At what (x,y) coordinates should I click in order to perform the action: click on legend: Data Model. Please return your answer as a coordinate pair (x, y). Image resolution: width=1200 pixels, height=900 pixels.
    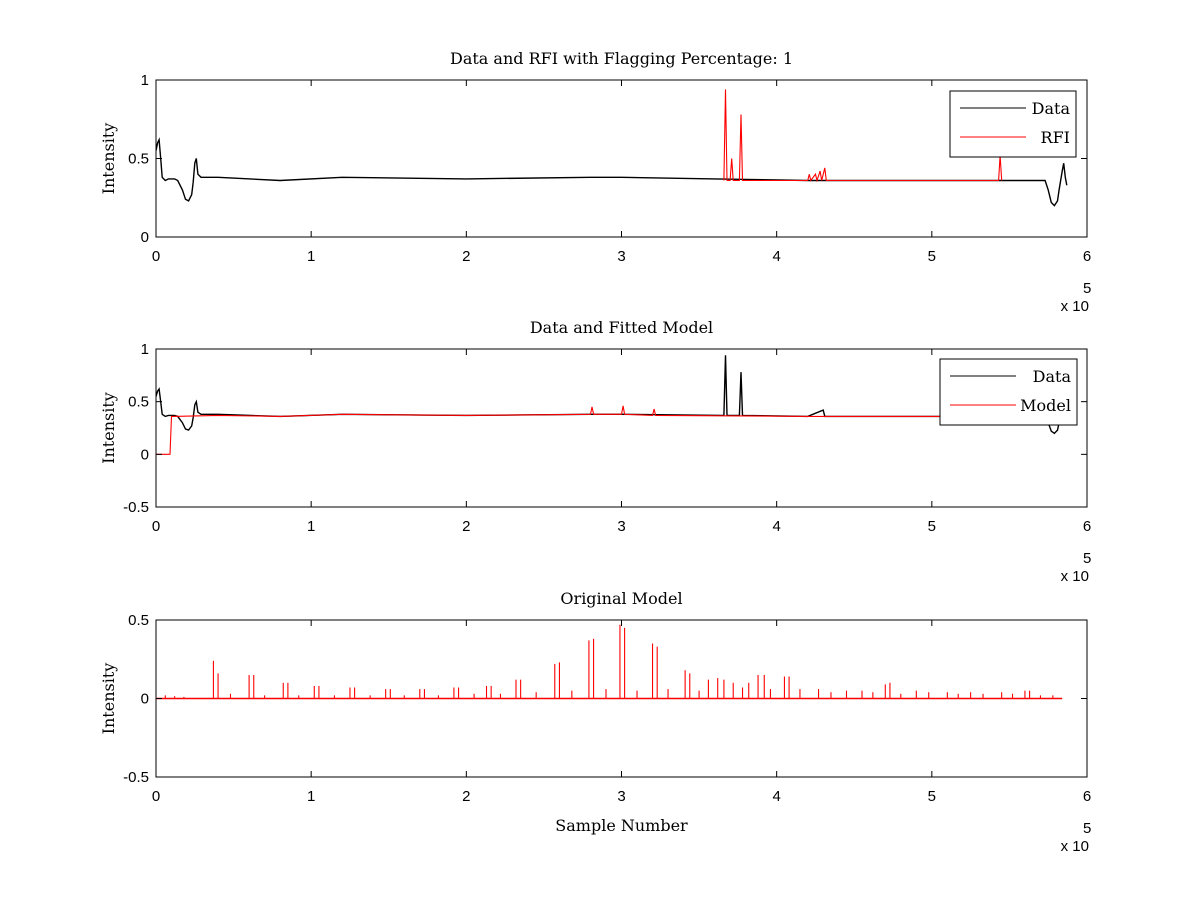
    Looking at the image, I should click on (1008, 392).